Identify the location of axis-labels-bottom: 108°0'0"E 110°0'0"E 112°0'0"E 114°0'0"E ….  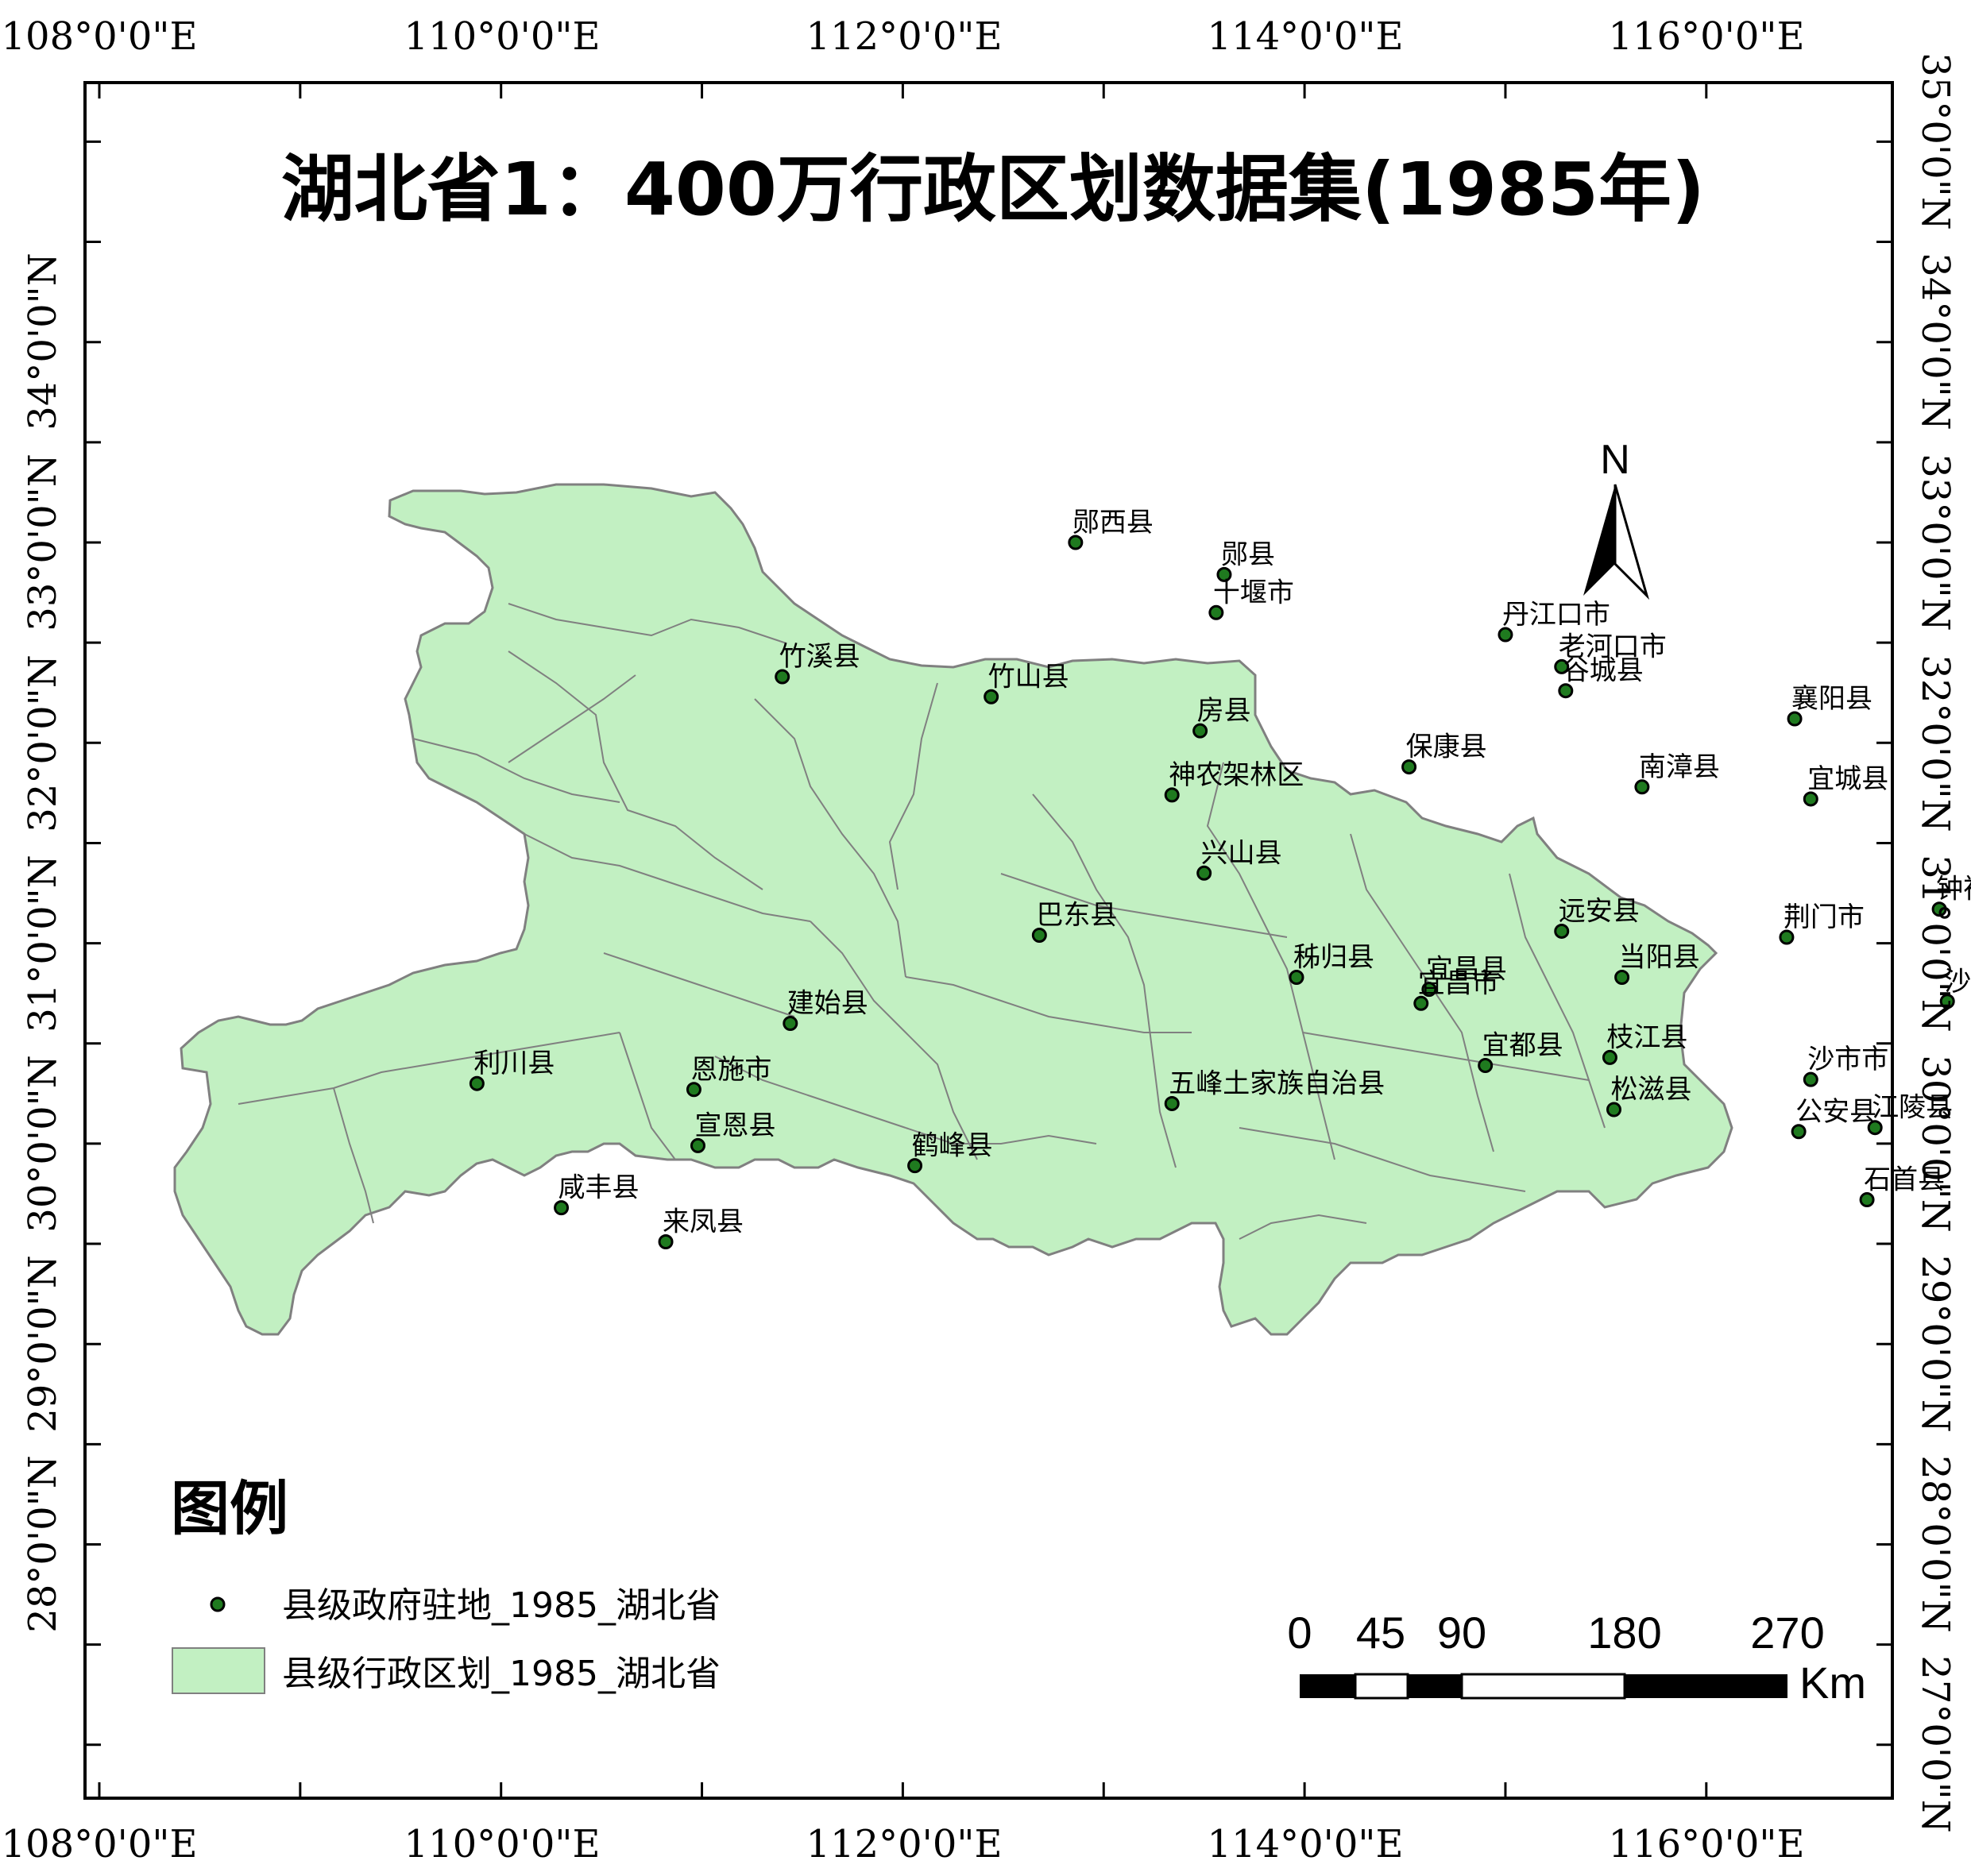
(903, 1844).